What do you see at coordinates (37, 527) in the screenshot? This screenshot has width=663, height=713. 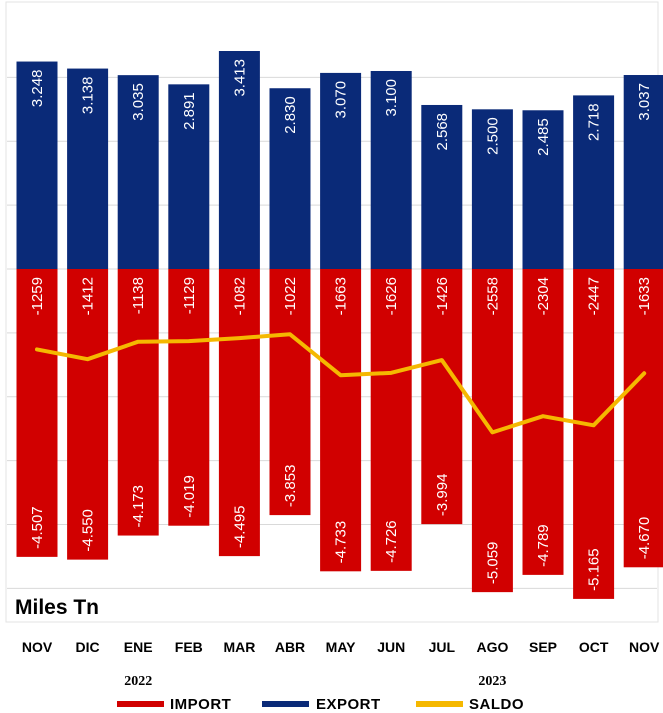 I see `import-value-label: -4.507` at bounding box center [37, 527].